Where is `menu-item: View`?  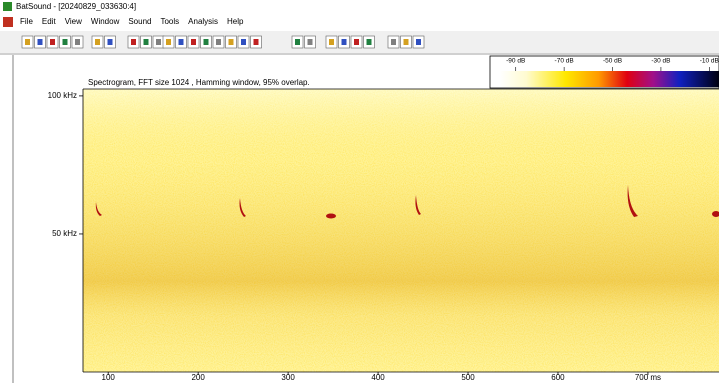
menu-item: View is located at coordinates (73, 21).